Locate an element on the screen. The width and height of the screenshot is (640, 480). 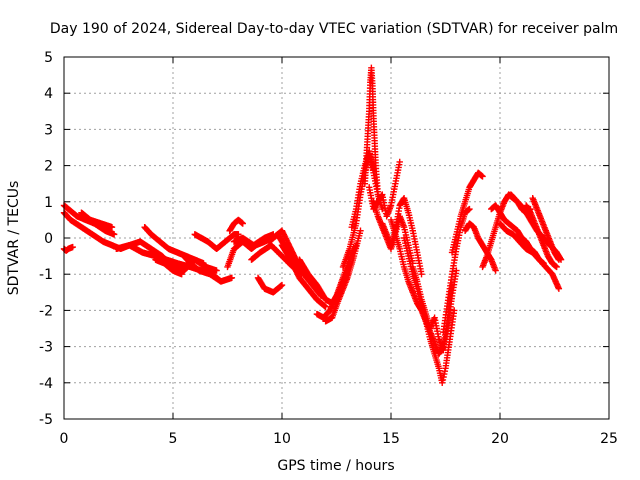
y-tick-label: 4 is located at coordinates (48, 94).